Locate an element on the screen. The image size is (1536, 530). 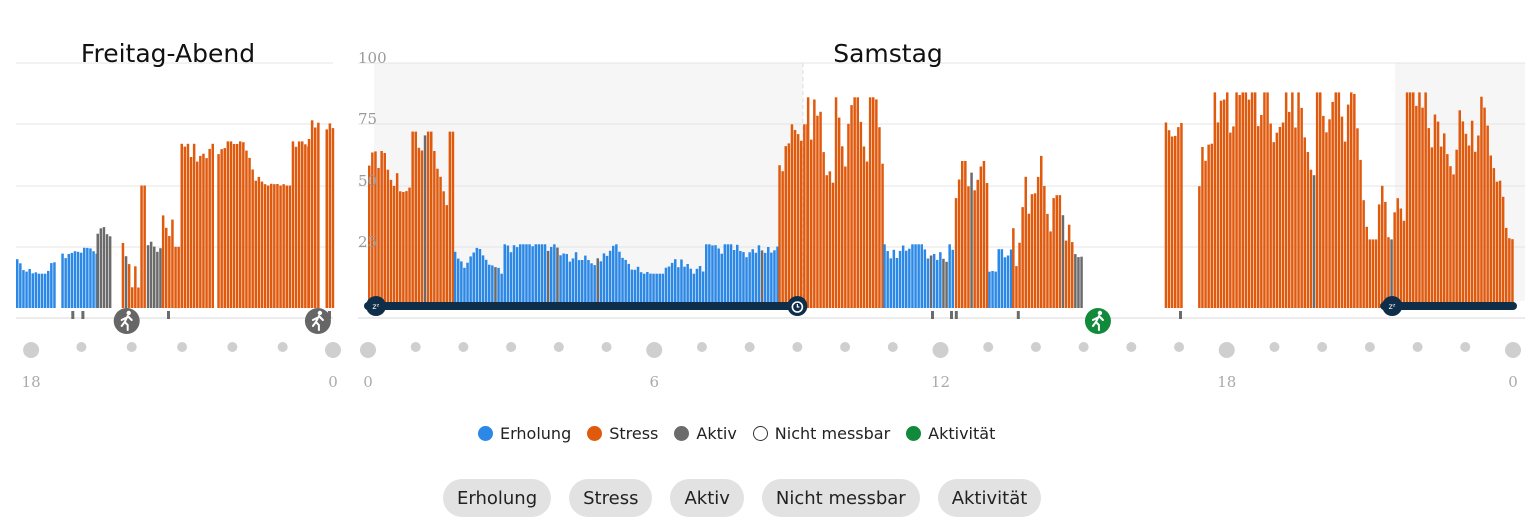
filter-recovery-button: Erholung is located at coordinates (497, 498).